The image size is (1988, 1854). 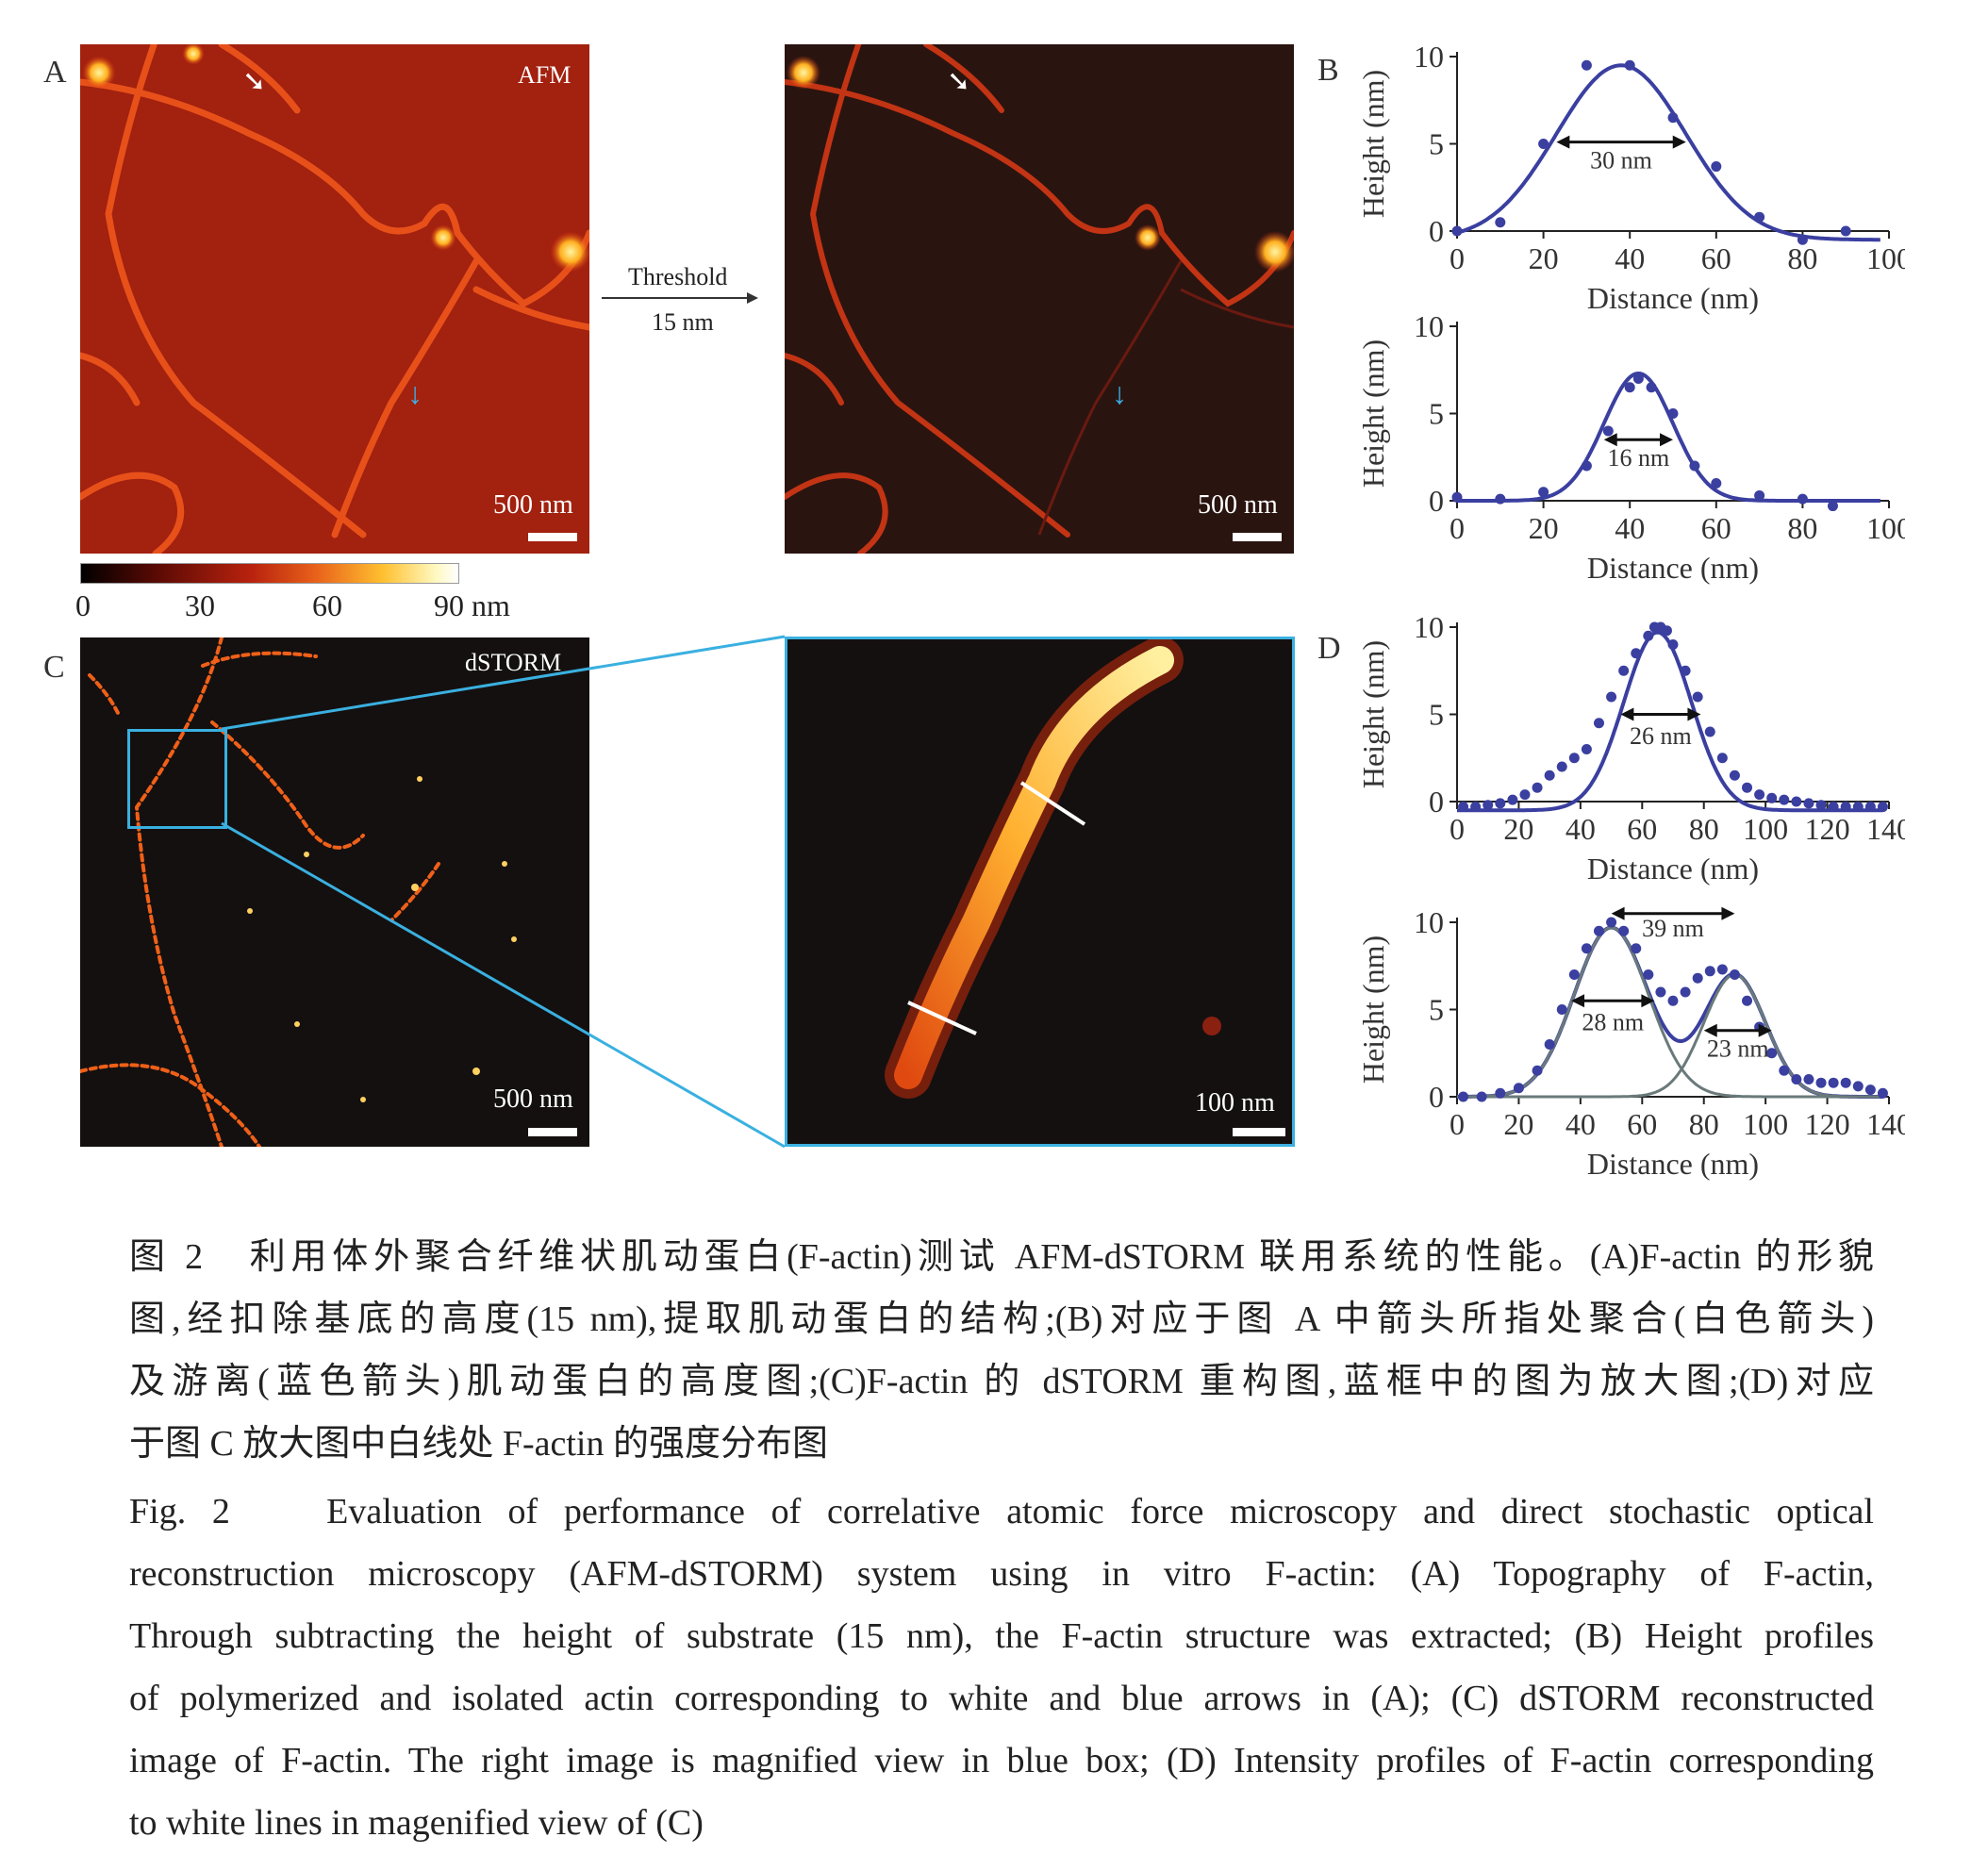 What do you see at coordinates (552, 1132) in the screenshot?
I see `scale-bar-dstorm` at bounding box center [552, 1132].